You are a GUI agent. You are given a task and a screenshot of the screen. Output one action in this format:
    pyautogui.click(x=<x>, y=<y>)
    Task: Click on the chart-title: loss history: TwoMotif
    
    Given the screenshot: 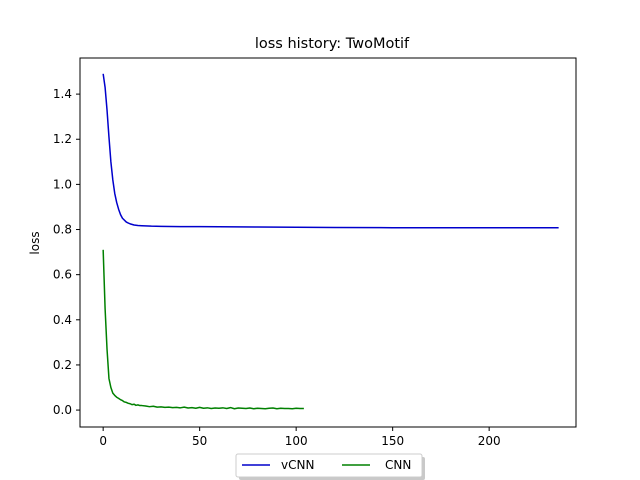 What is the action you would take?
    pyautogui.click(x=332, y=44)
    